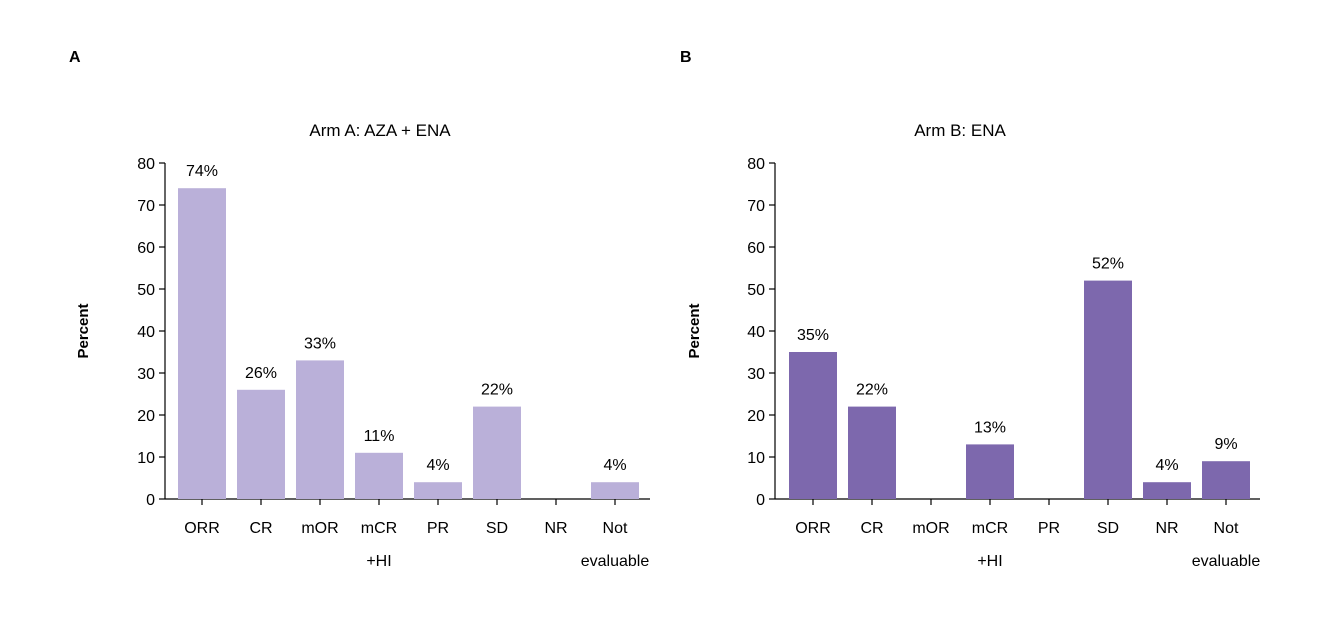 The height and width of the screenshot is (623, 1320). What do you see at coordinates (813, 335) in the screenshot?
I see `data-label: 35%` at bounding box center [813, 335].